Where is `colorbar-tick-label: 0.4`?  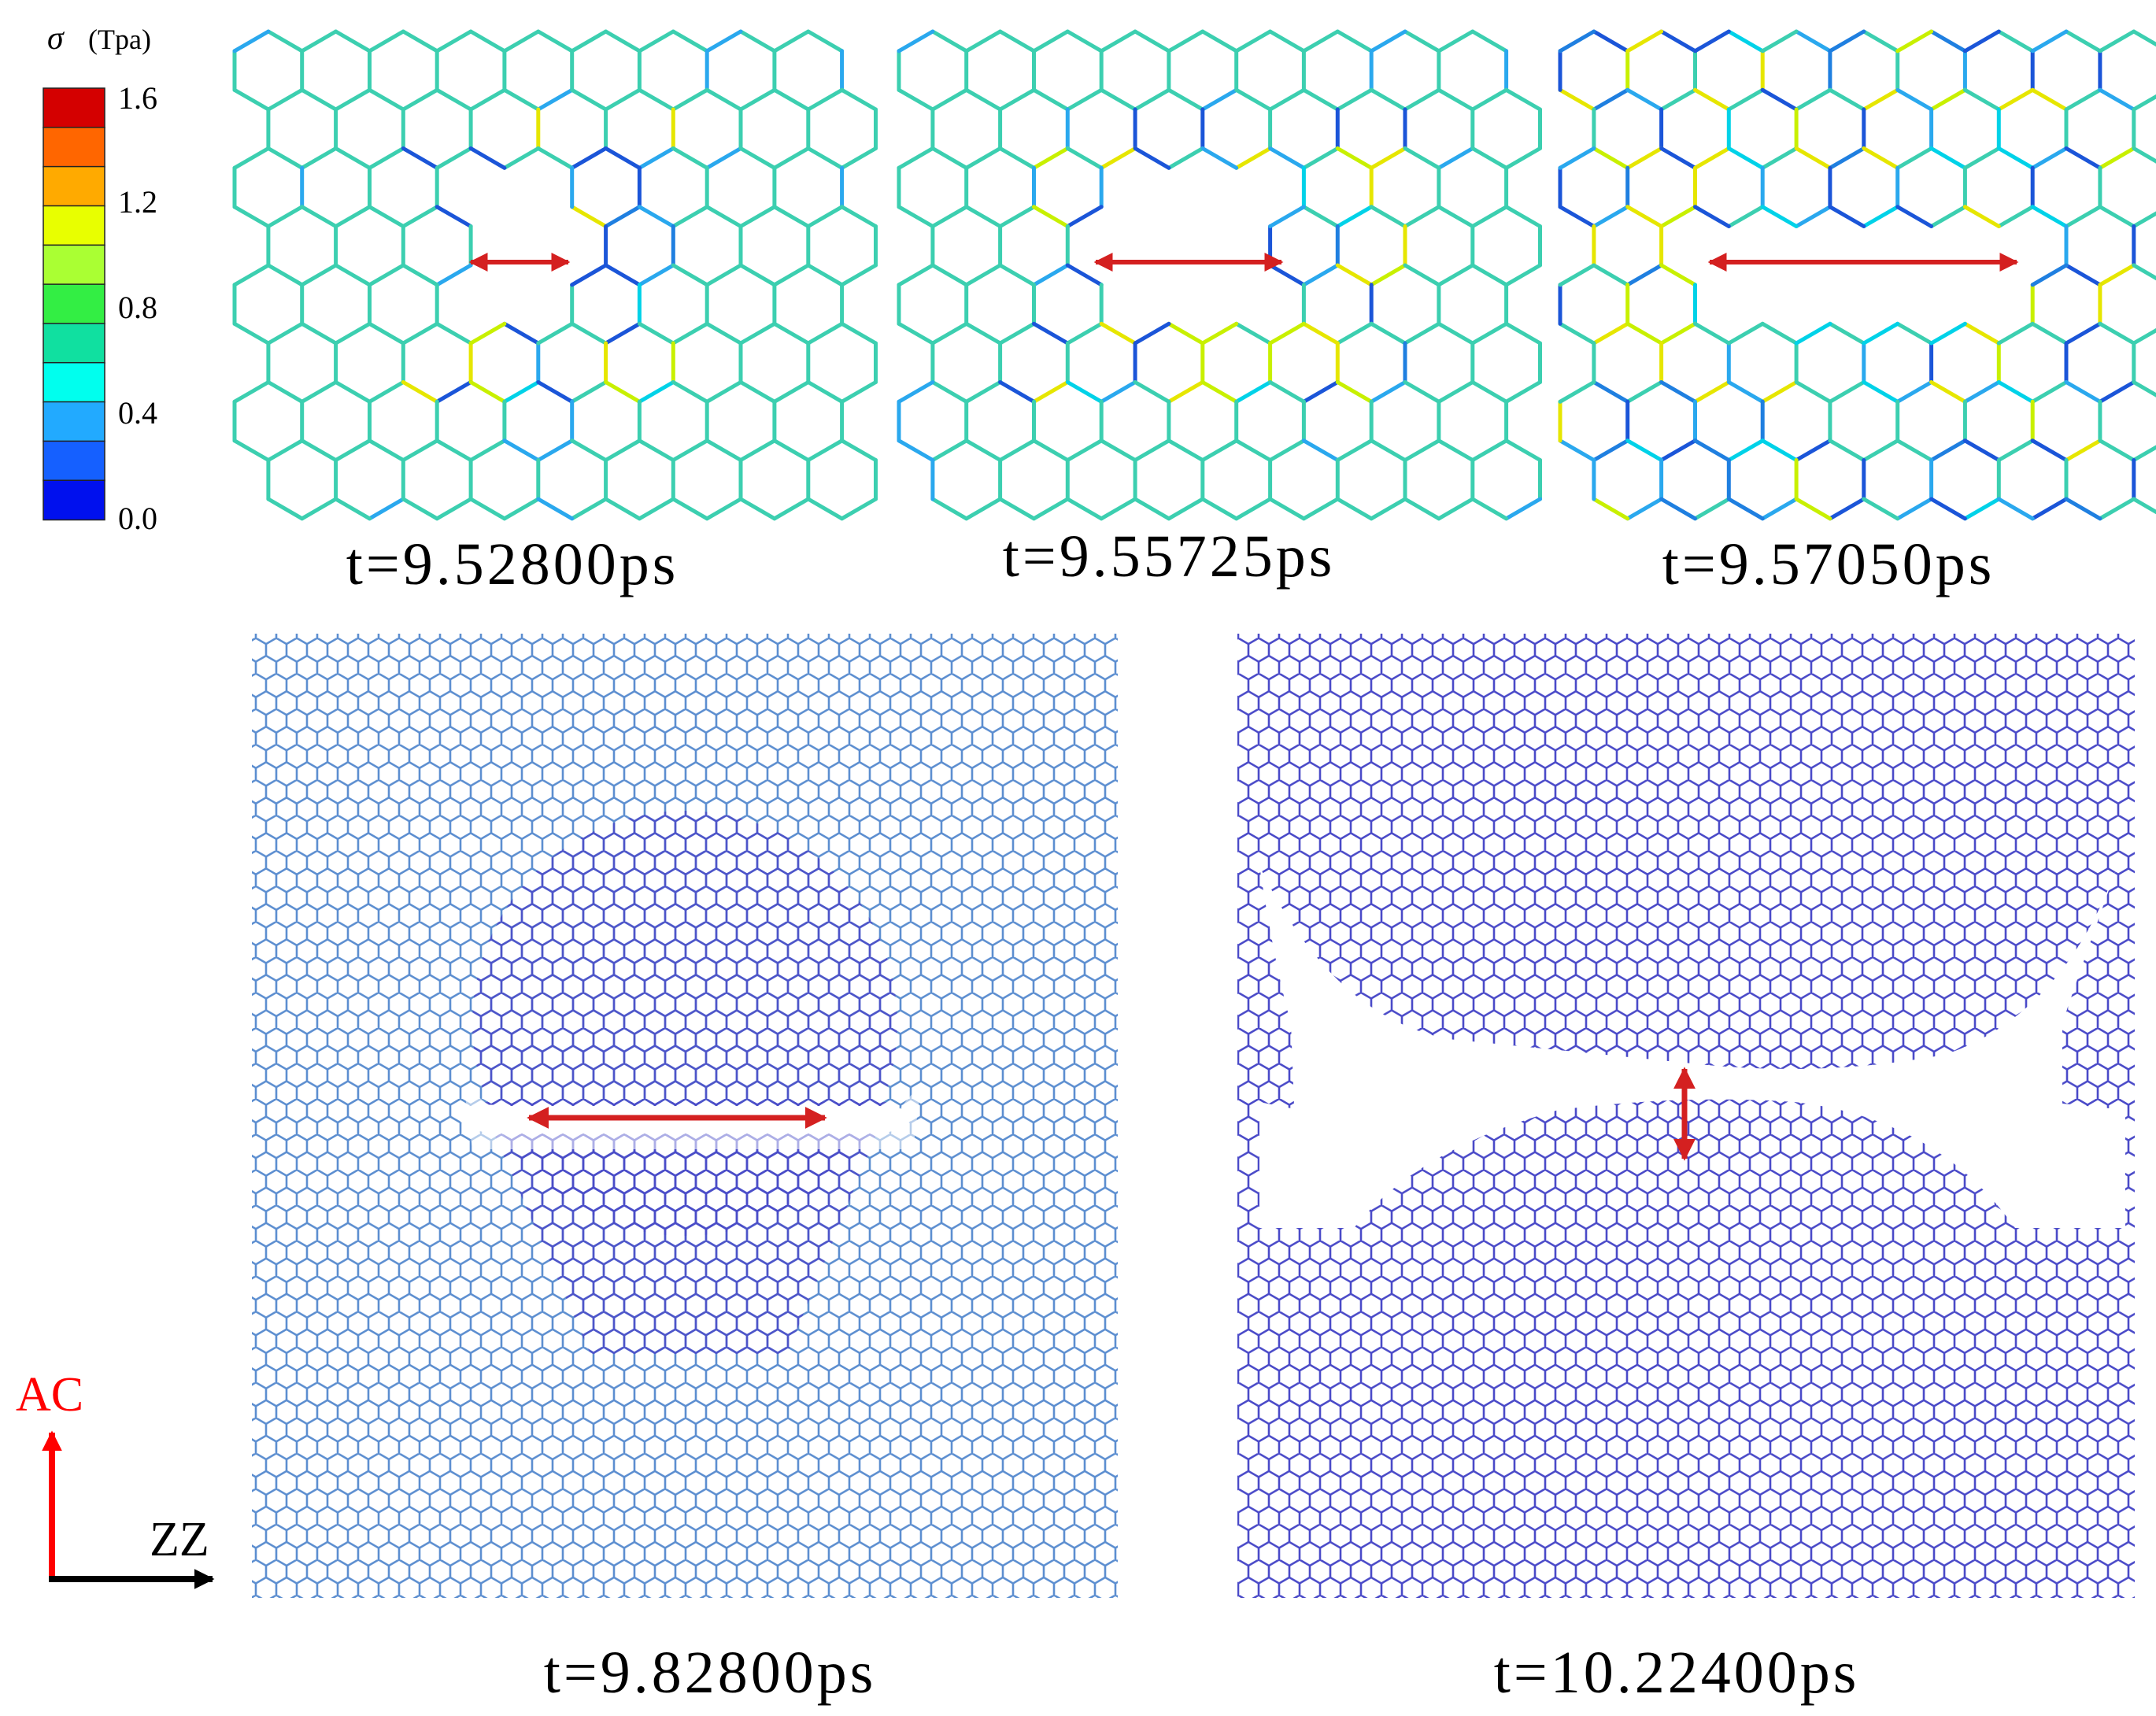 colorbar-tick-label: 0.4 is located at coordinates (138, 413).